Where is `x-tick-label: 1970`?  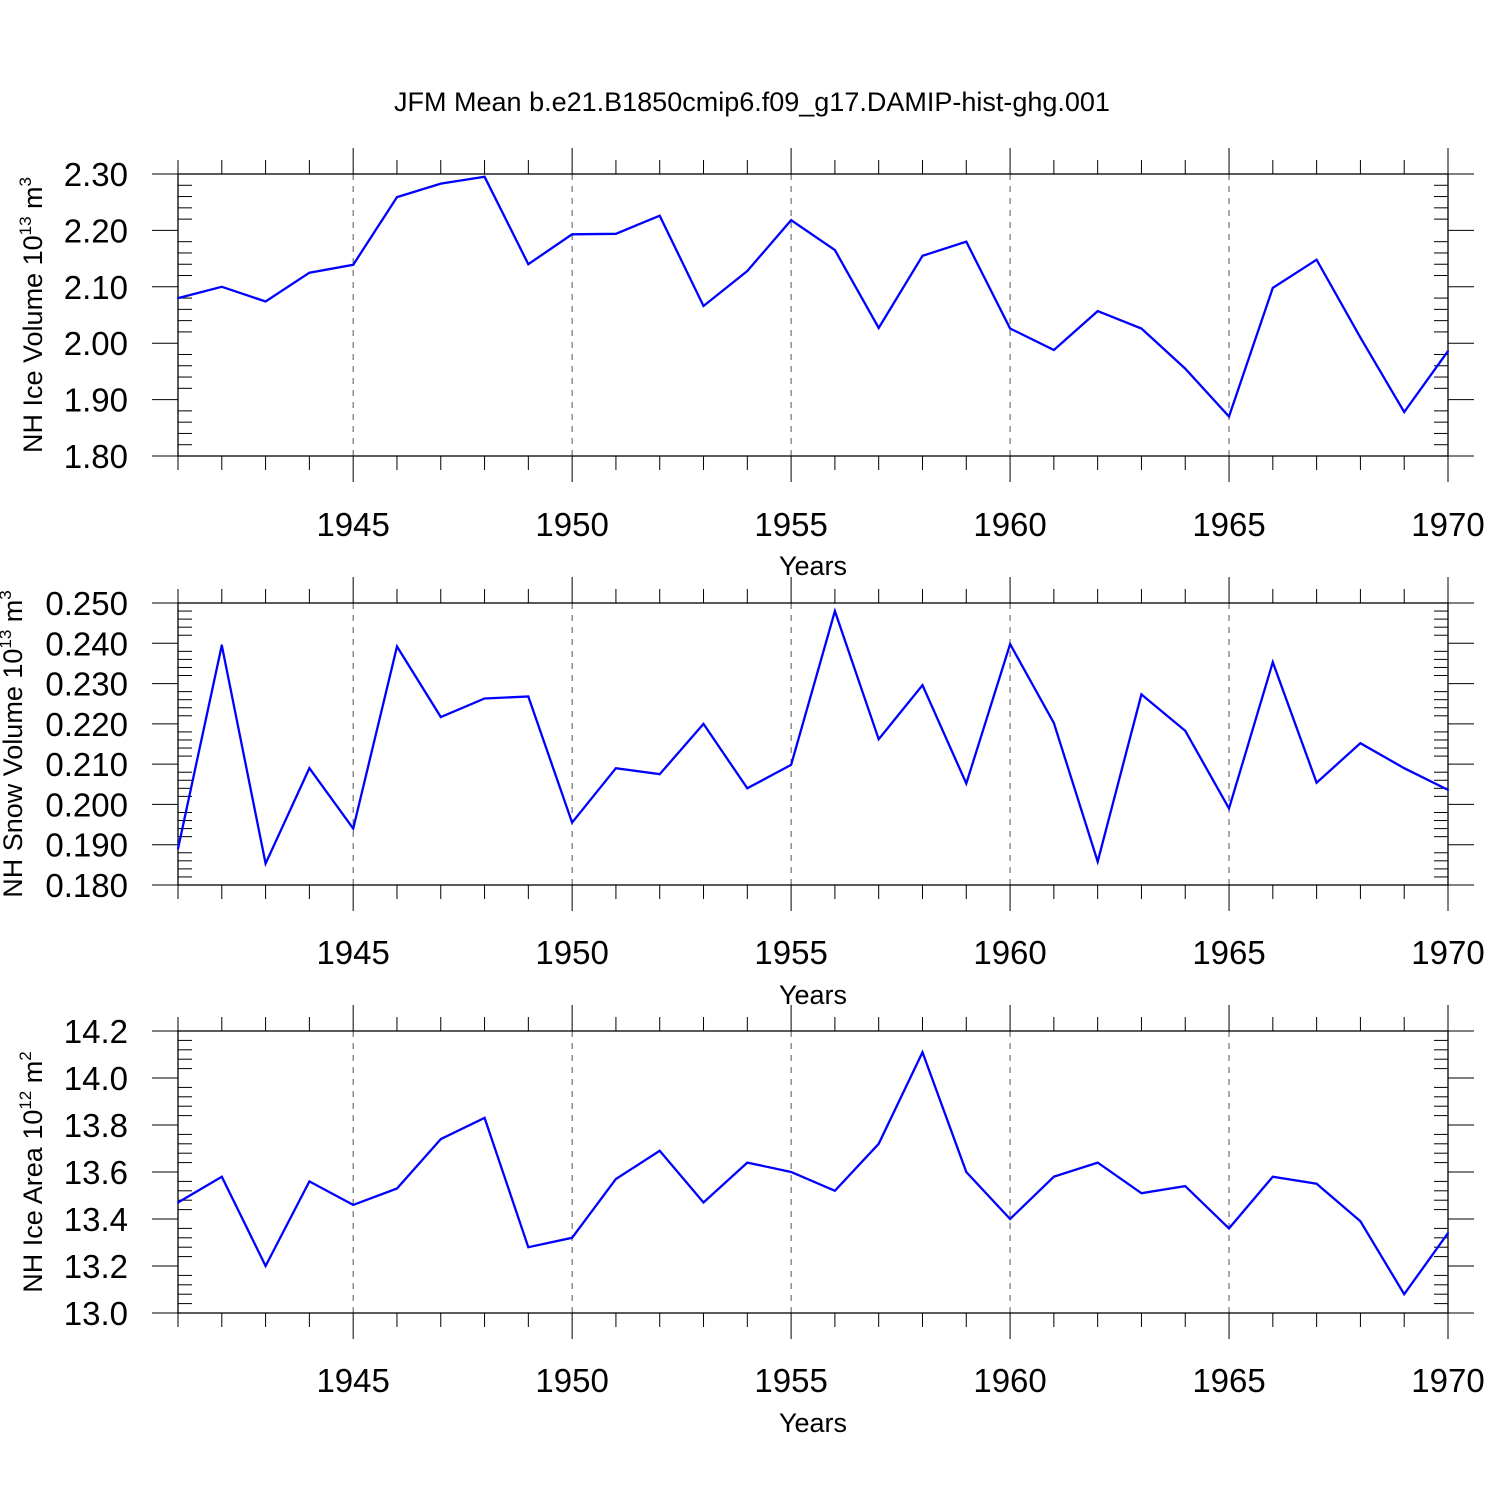 x-tick-label: 1970 is located at coordinates (1447, 952).